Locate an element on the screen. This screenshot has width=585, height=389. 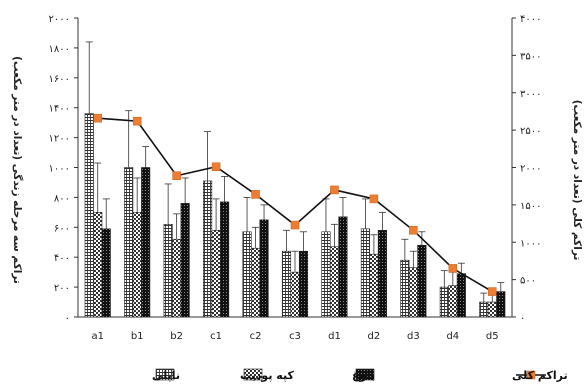
bar-ناپلی-c2 is located at coordinates (247, 274).